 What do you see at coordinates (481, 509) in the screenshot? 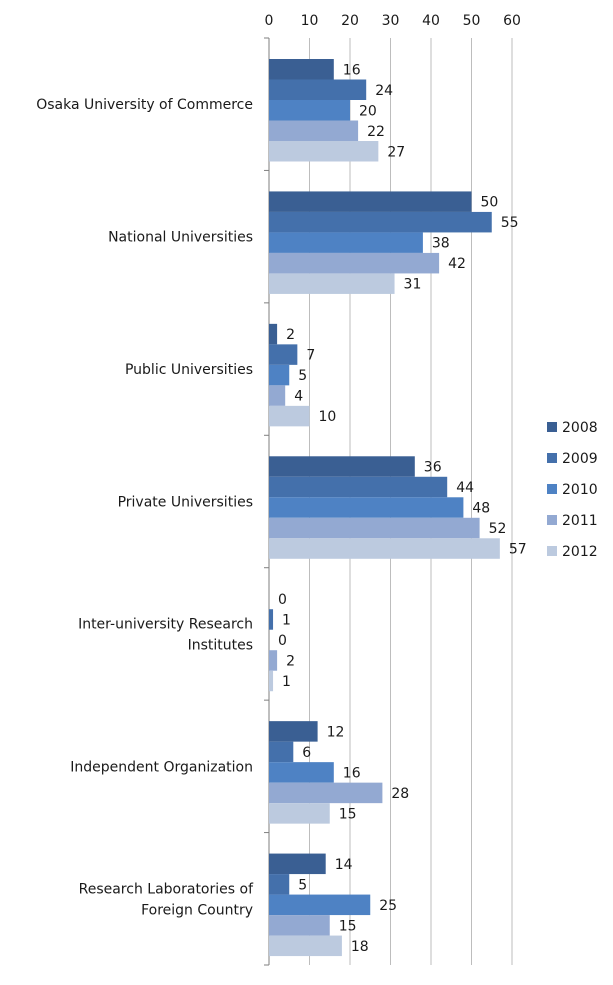
I see `data-label: 48` at bounding box center [481, 509].